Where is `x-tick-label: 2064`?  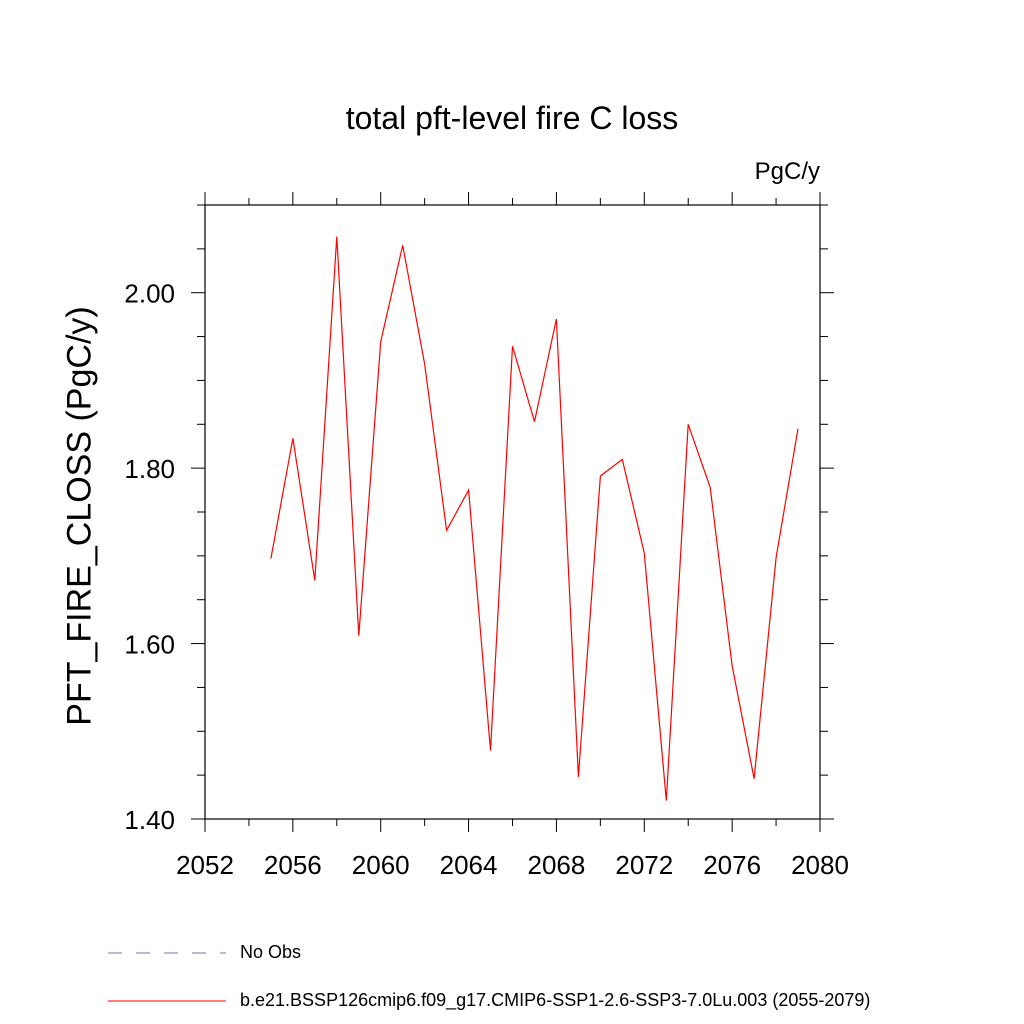
x-tick-label: 2064 is located at coordinates (469, 865).